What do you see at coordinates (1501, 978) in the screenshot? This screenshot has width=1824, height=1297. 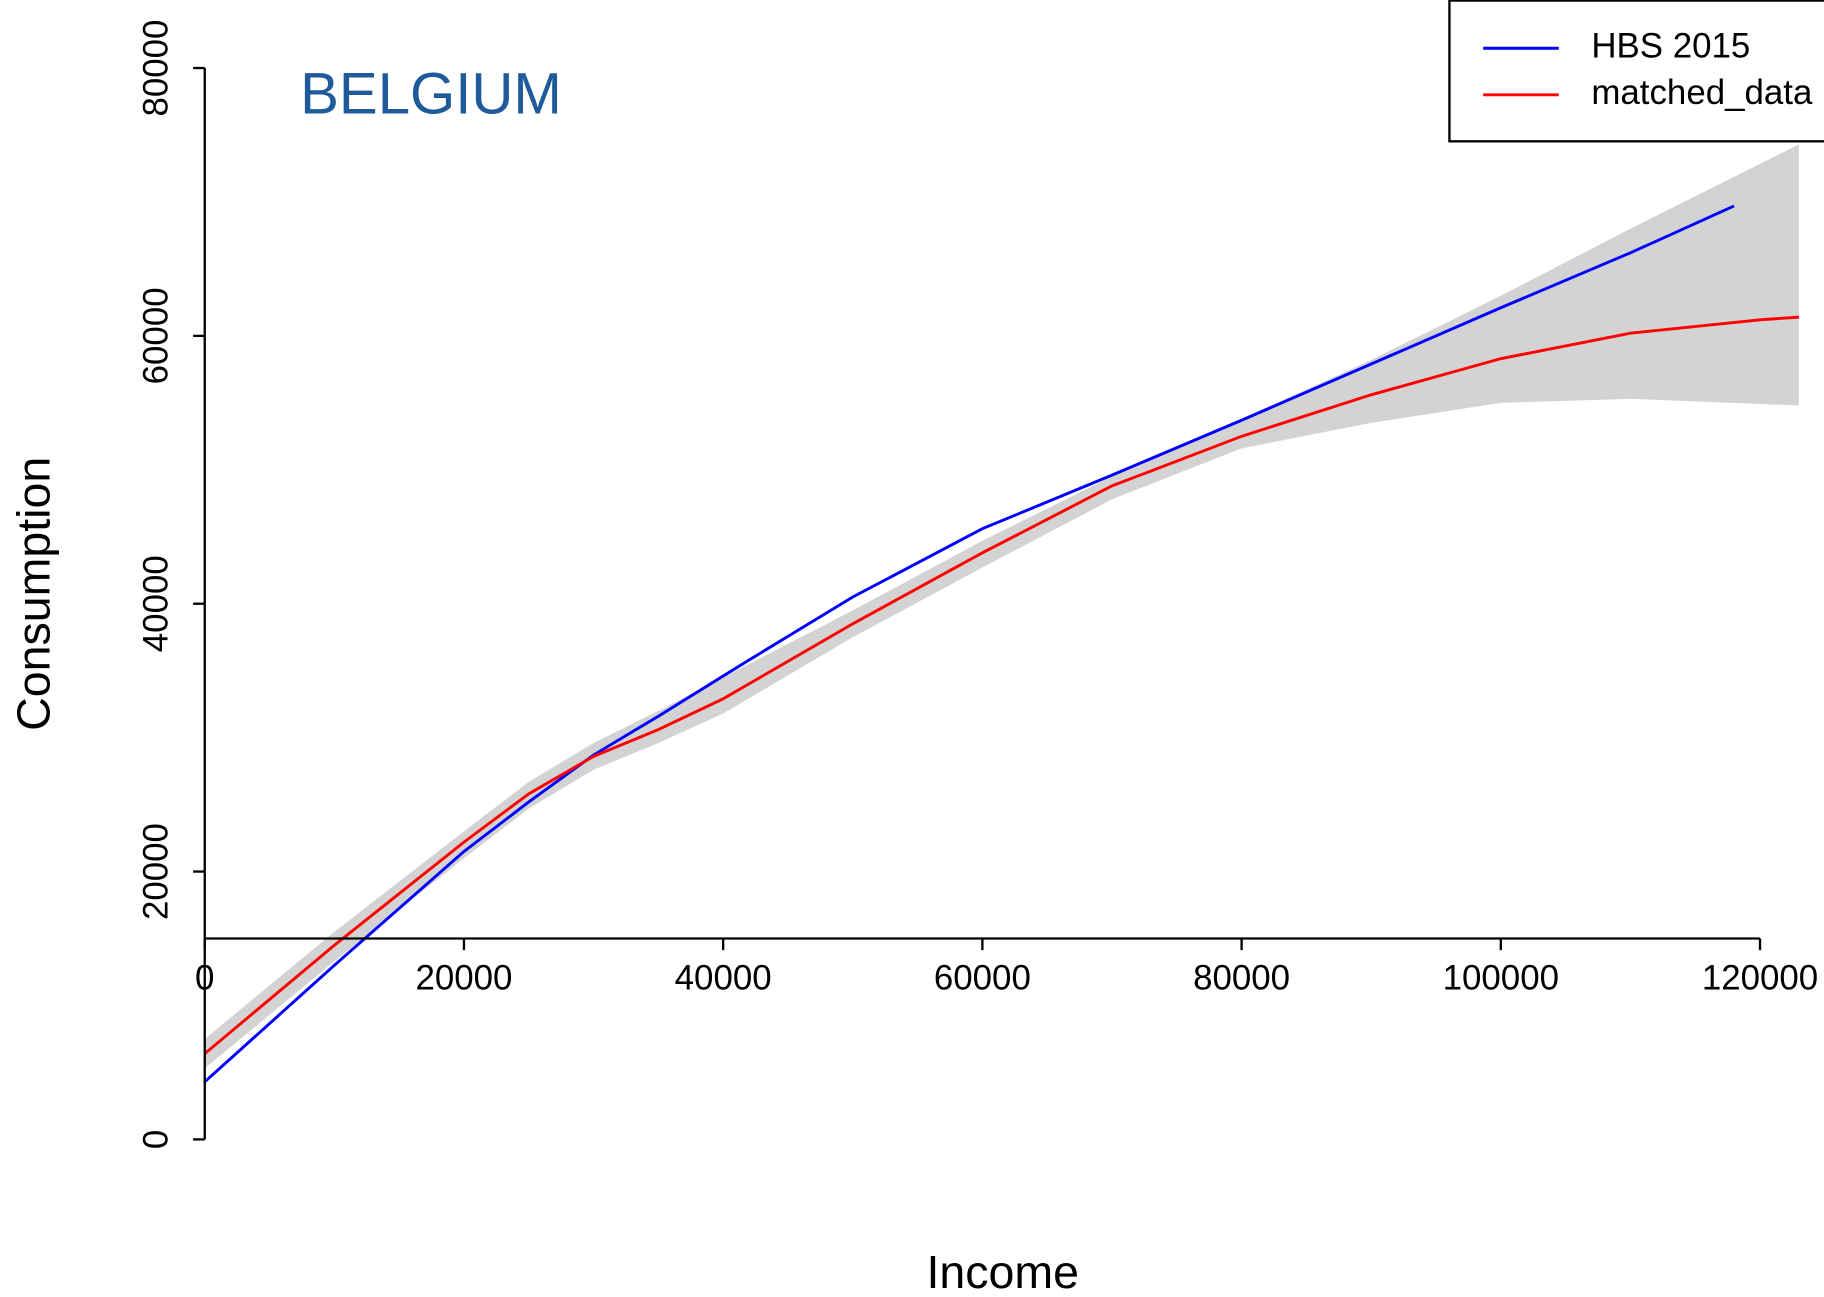 I see `x-tick-label: 100000` at bounding box center [1501, 978].